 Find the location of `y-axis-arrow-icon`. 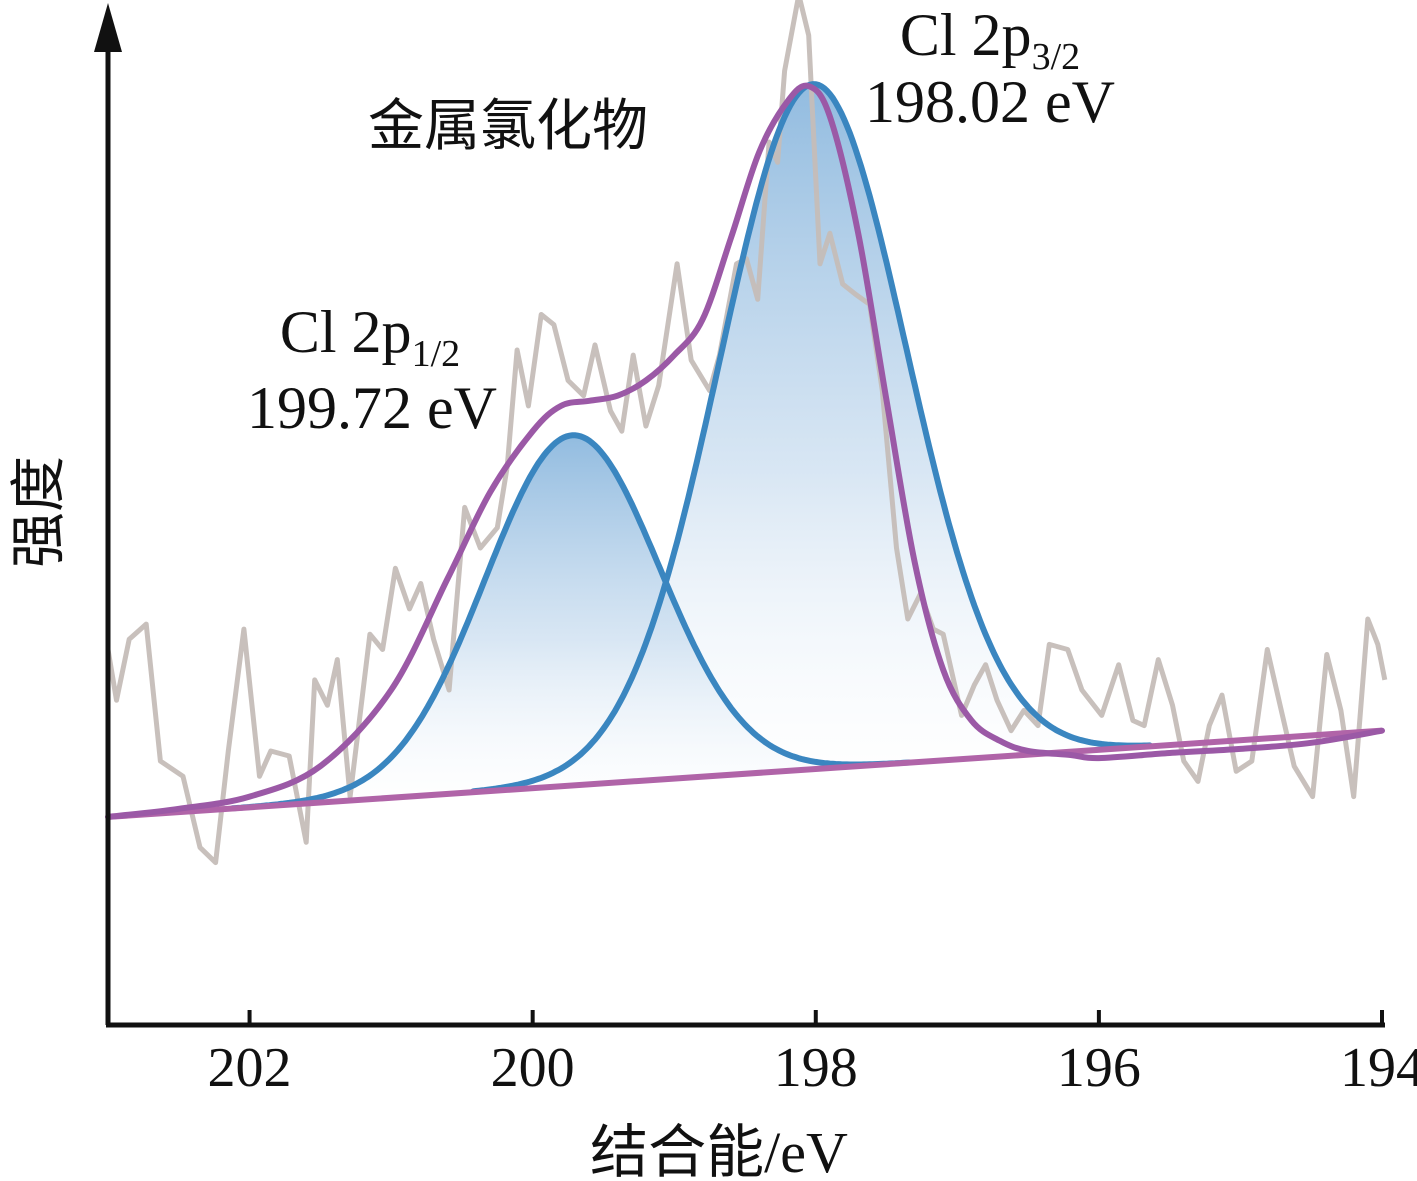

y-axis-arrow-icon is located at coordinates (108, 27).